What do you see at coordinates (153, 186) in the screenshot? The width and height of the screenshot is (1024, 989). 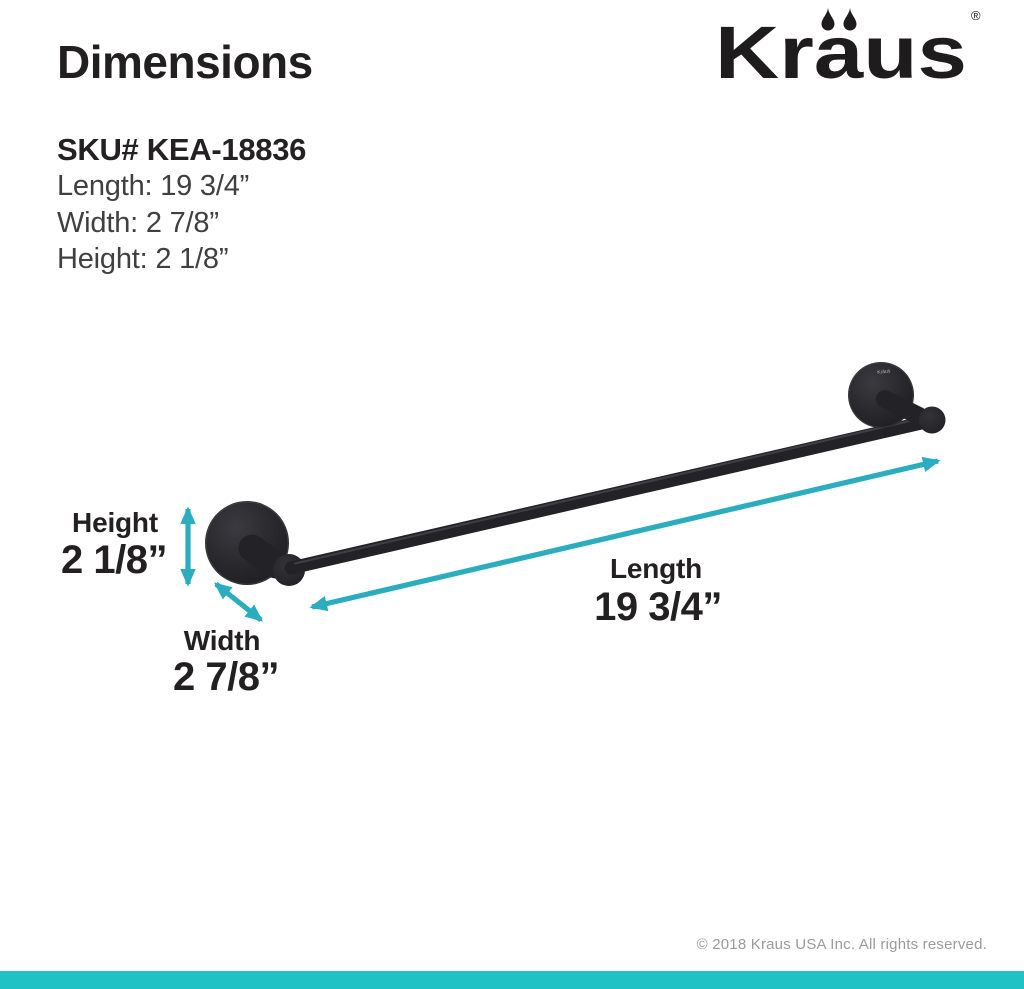 I see `spec-line-length: Length: 19 3/4”` at bounding box center [153, 186].